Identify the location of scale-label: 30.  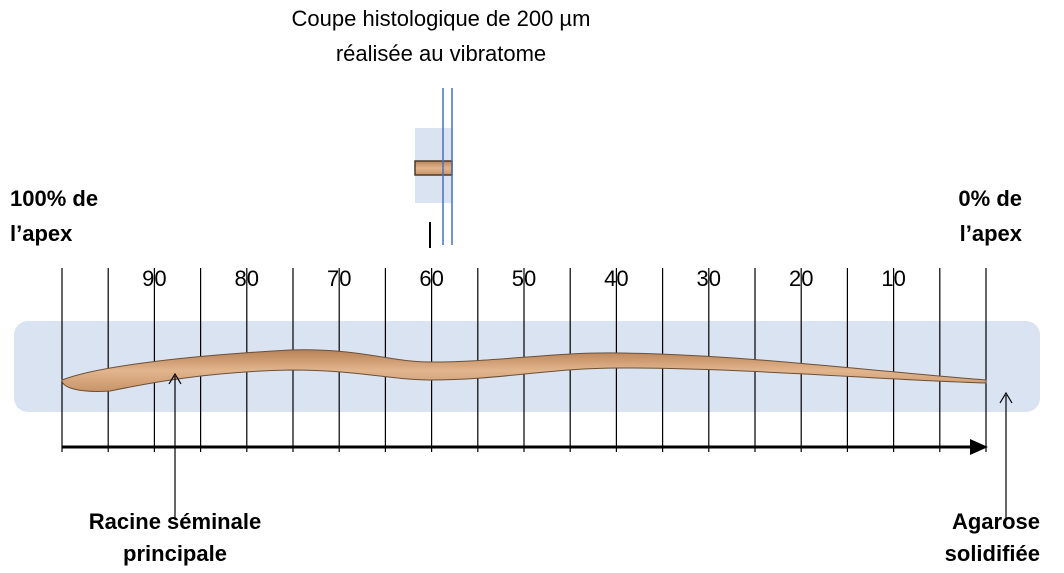
(709, 278).